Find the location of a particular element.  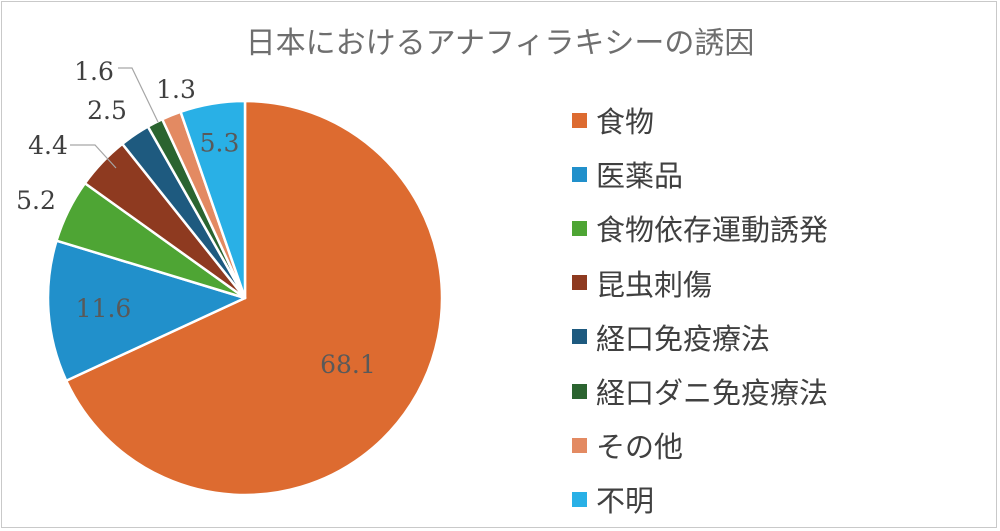

legend-item: 昆虫刺傷 is located at coordinates (700, 283).